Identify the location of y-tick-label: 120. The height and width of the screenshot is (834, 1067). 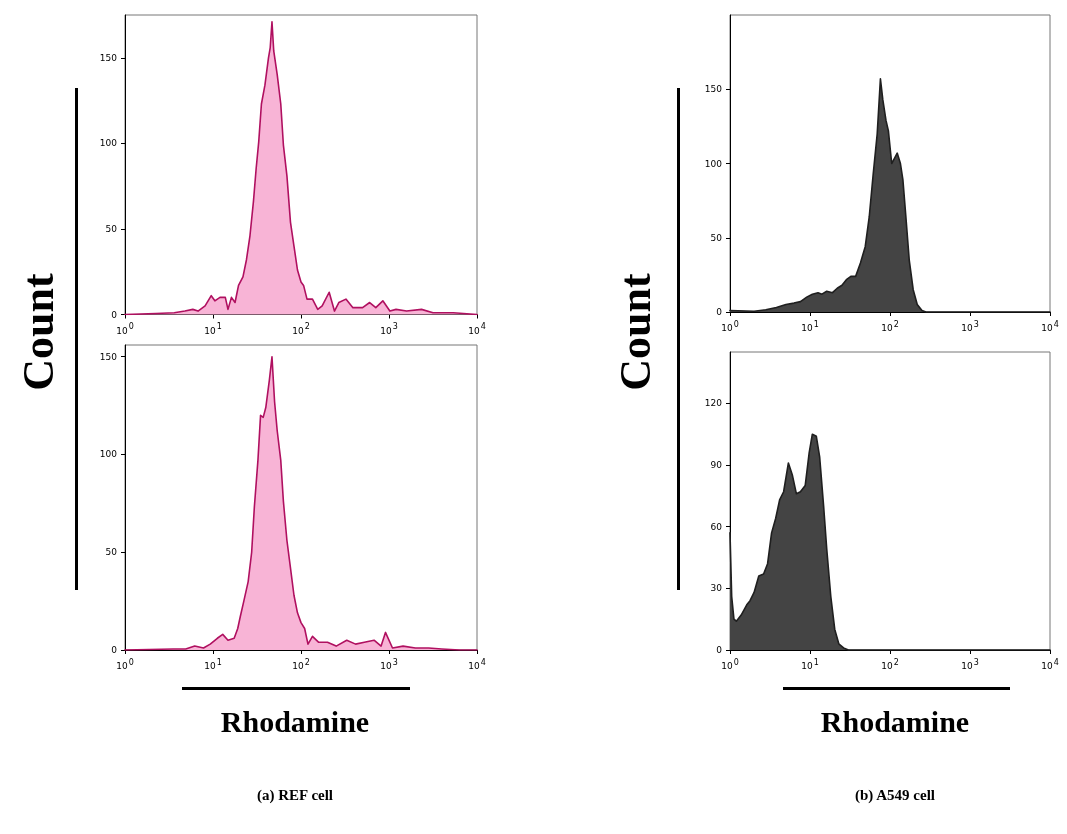
(713, 403).